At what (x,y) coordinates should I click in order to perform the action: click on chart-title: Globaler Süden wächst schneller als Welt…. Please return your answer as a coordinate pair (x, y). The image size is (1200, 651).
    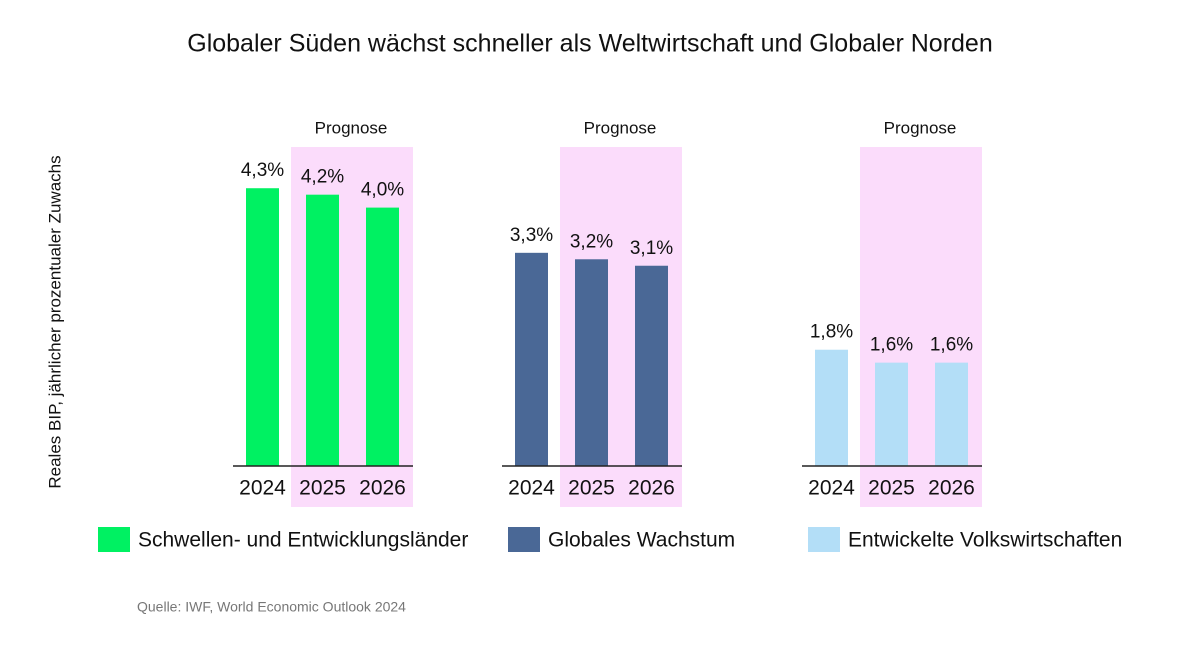
    Looking at the image, I should click on (590, 44).